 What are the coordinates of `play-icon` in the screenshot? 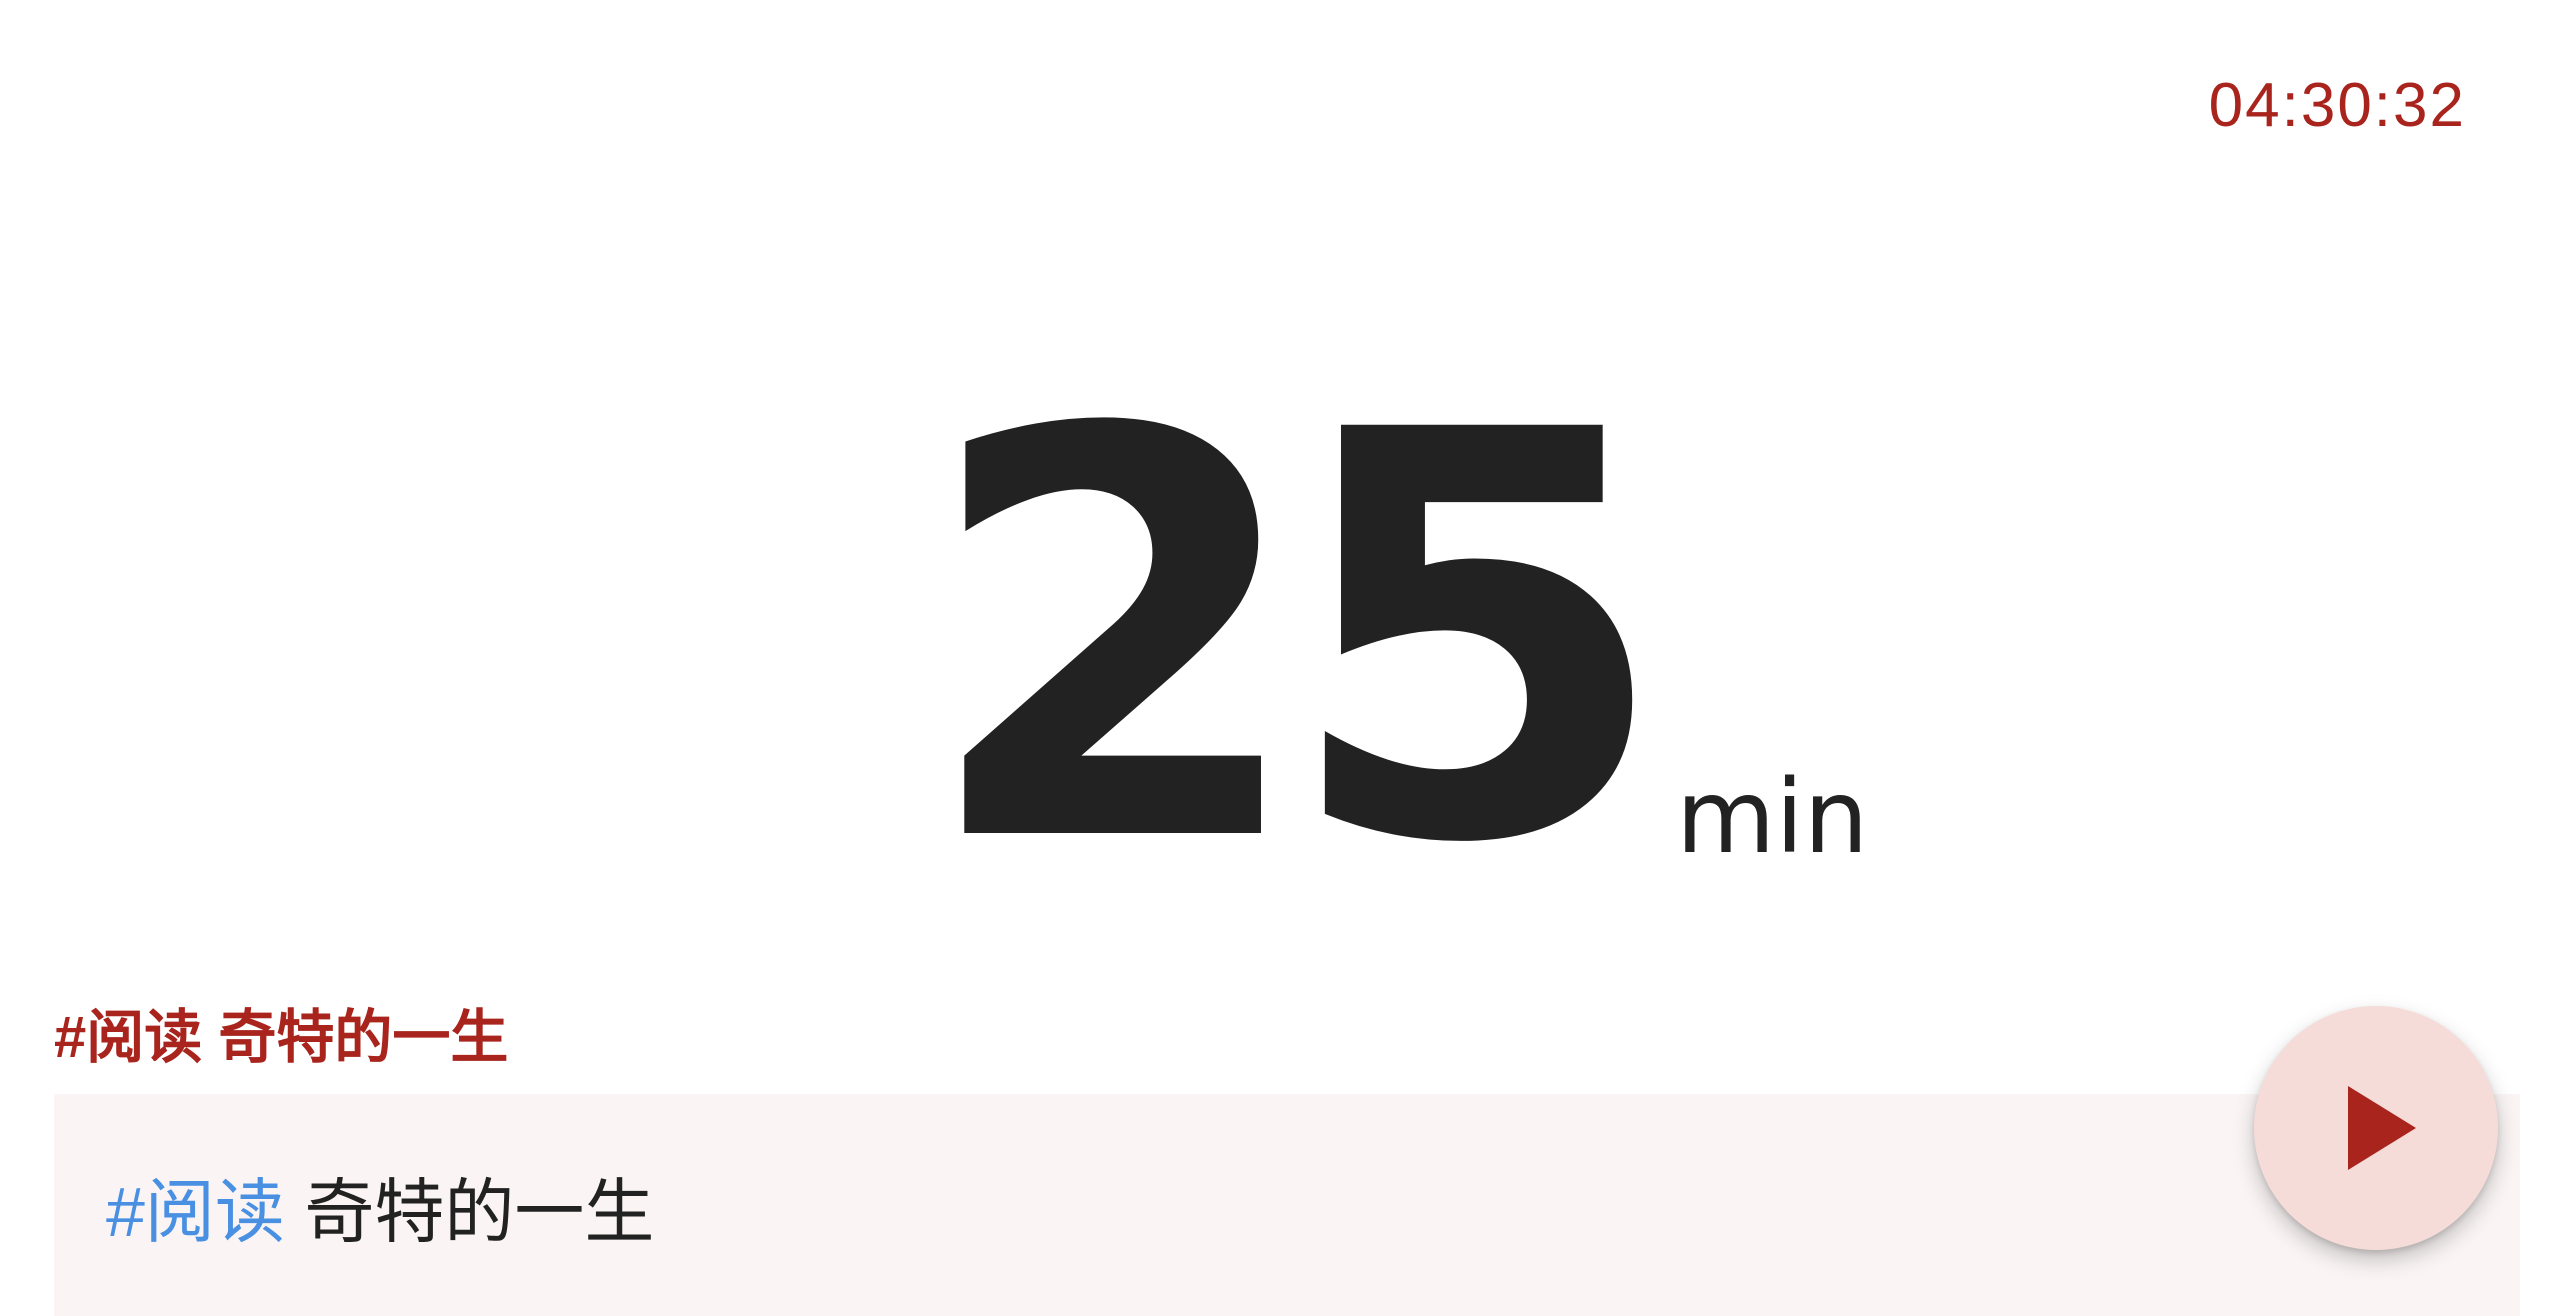 It's located at (2382, 1128).